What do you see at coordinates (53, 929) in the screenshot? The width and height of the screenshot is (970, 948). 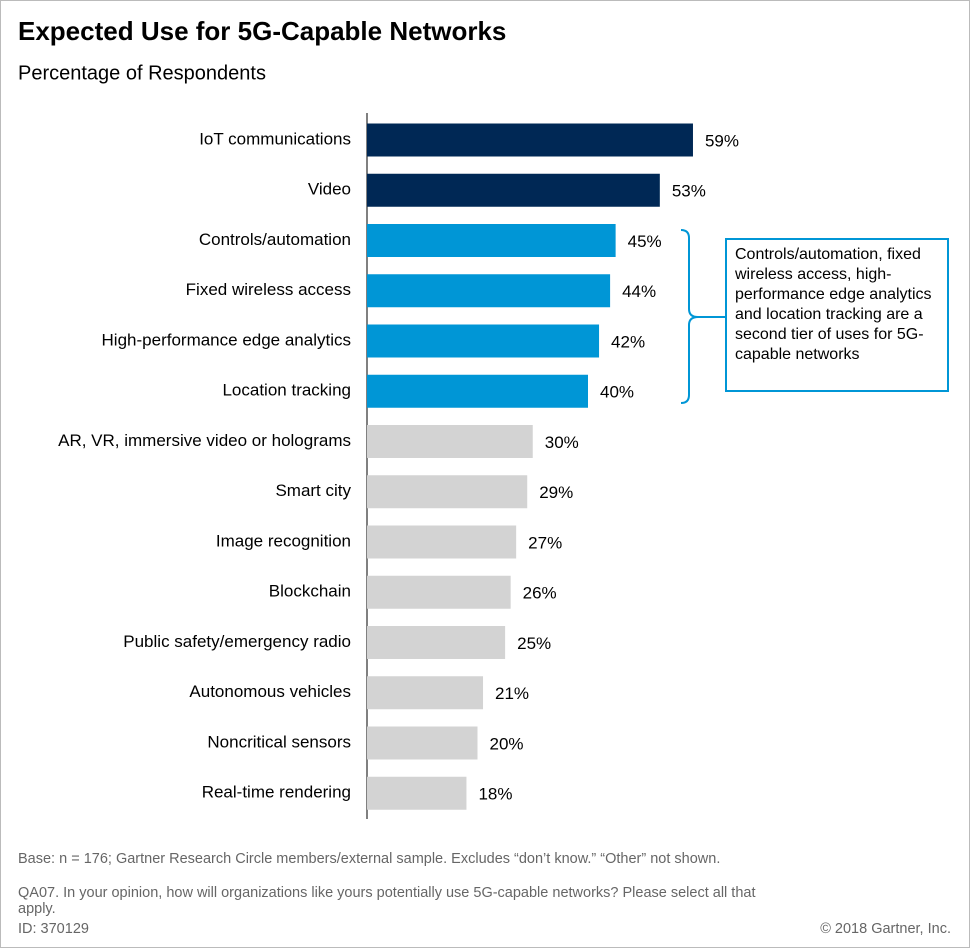 I see `footnote: ID: 370129` at bounding box center [53, 929].